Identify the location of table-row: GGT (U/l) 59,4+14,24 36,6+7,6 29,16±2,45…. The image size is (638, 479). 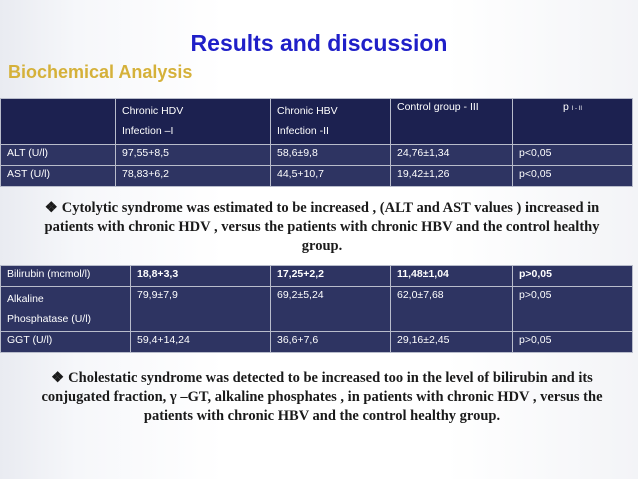
(316, 342).